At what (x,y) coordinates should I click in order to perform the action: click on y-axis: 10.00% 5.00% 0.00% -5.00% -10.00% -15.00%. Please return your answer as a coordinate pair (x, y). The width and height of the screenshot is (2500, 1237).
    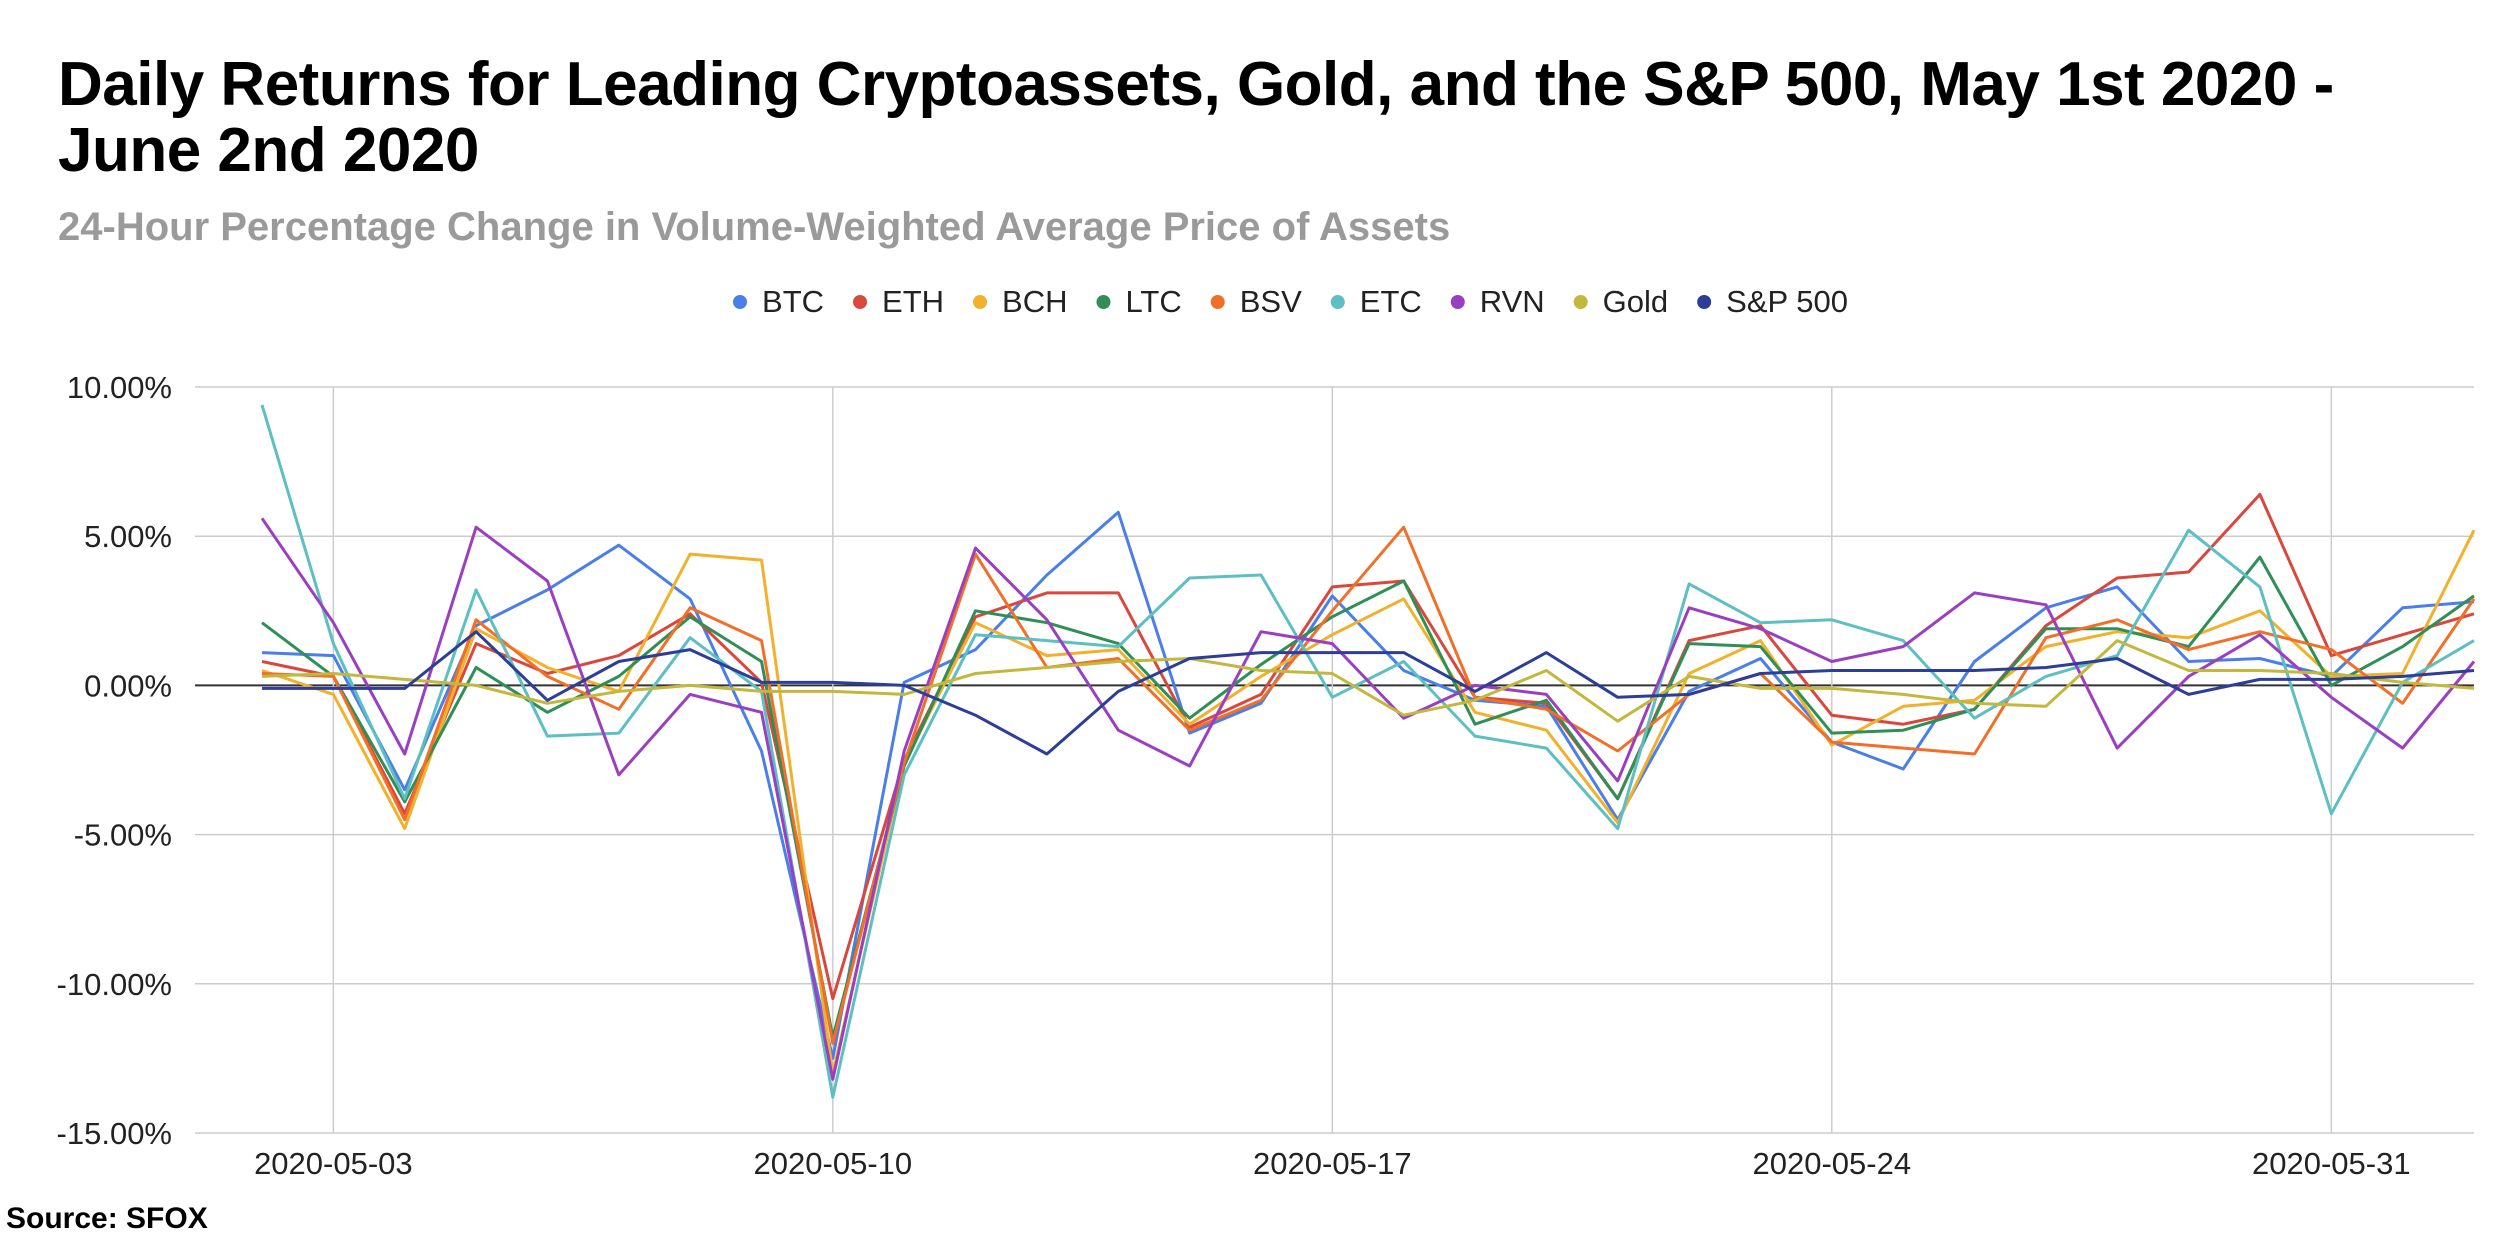
    Looking at the image, I should click on (114, 760).